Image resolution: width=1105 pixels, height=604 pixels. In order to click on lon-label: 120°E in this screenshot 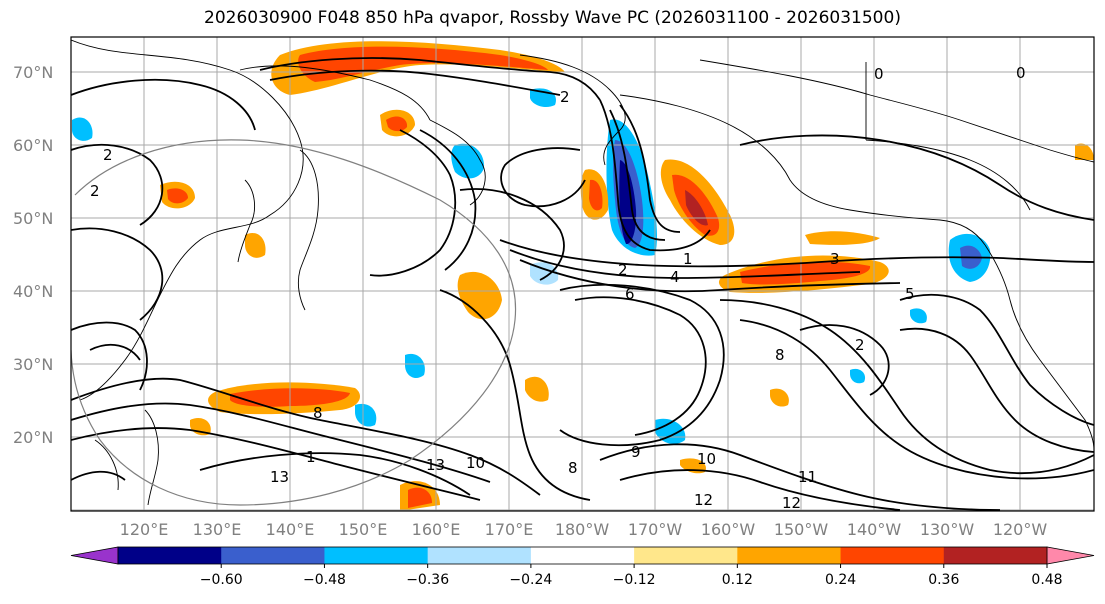, I will do `click(144, 529)`.